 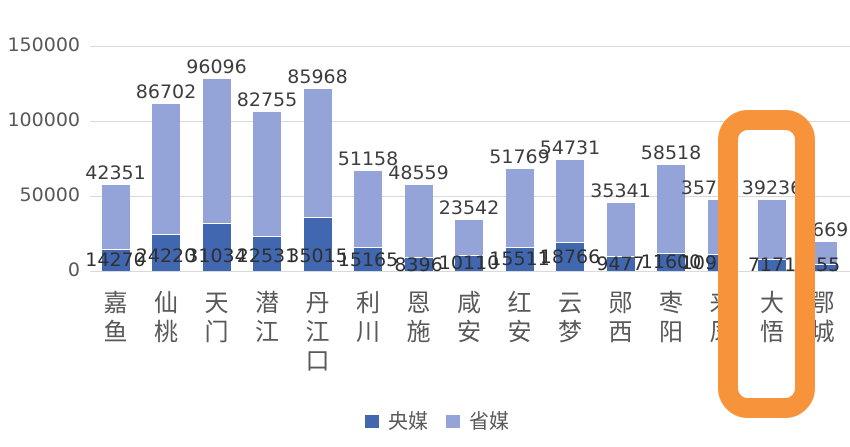 I want to click on bar-value-label-central: 31034, so click(x=216, y=256).